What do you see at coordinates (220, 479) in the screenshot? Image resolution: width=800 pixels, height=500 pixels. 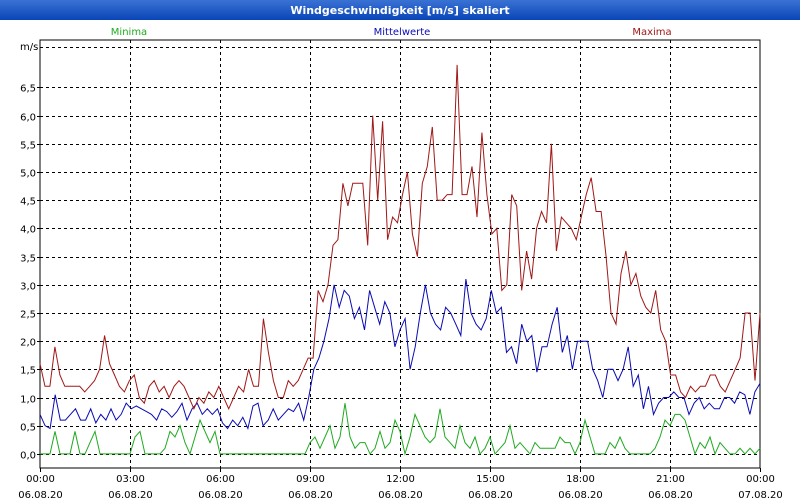 I see `x-tick-time-label: 06:00` at bounding box center [220, 479].